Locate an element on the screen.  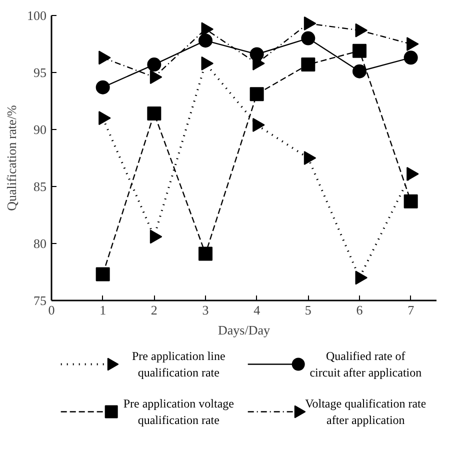
y-tick-label: 100 is located at coordinates (36, 15).